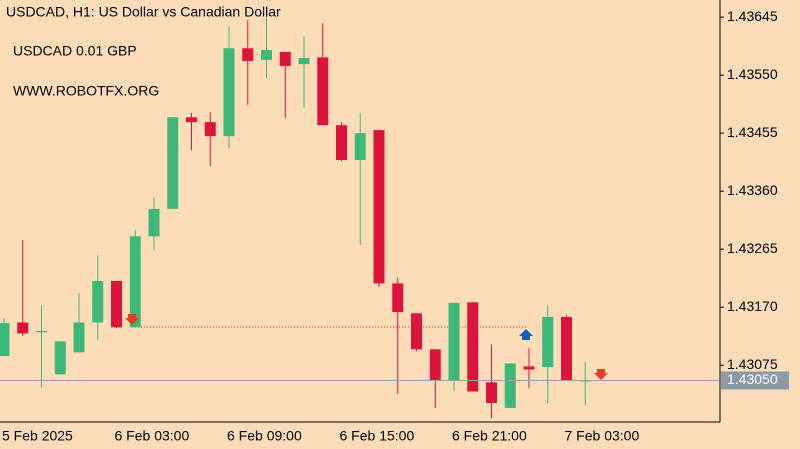 The image size is (800, 449). What do you see at coordinates (752, 74) in the screenshot?
I see `y-tick-label: 1.43550` at bounding box center [752, 74].